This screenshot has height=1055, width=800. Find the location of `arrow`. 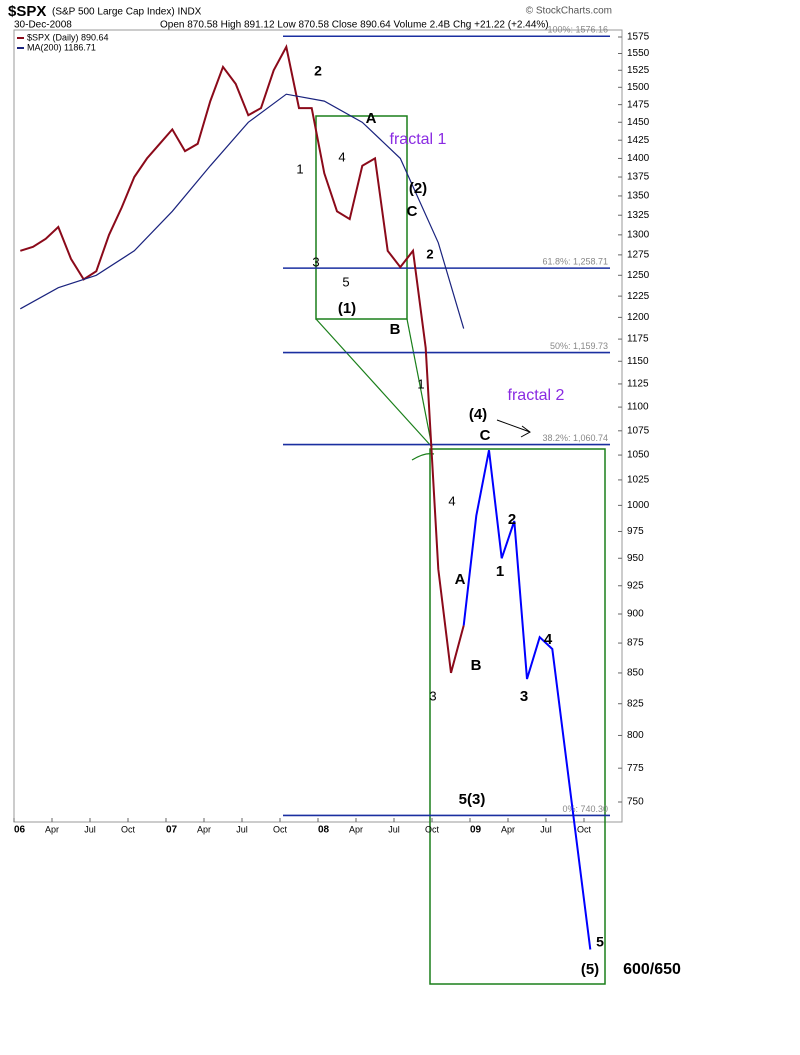

arrow is located at coordinates (513, 428).